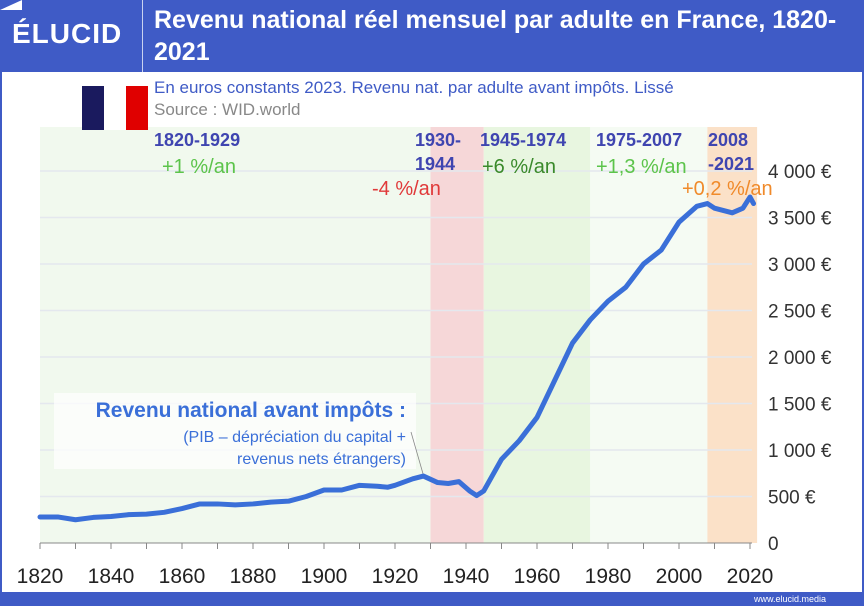 The image size is (864, 606). Describe the element at coordinates (182, 576) in the screenshot. I see `x-tick-label: 1860` at that location.